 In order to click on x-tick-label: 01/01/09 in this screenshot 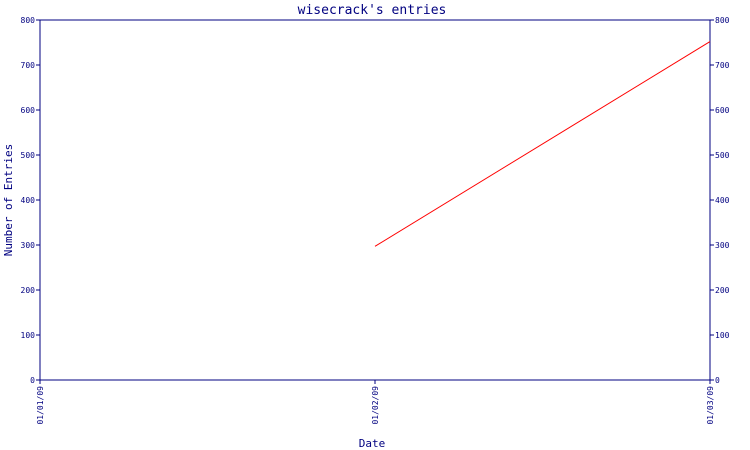, I will do `click(40, 405)`.